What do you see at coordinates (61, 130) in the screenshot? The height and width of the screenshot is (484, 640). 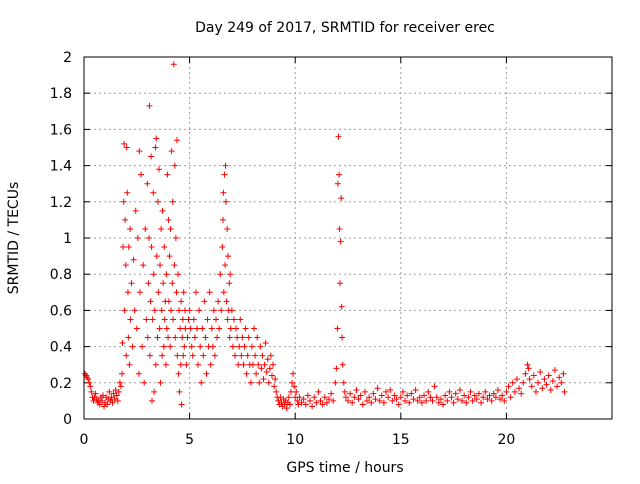 I see `y-tick-label: 1.6` at bounding box center [61, 130].